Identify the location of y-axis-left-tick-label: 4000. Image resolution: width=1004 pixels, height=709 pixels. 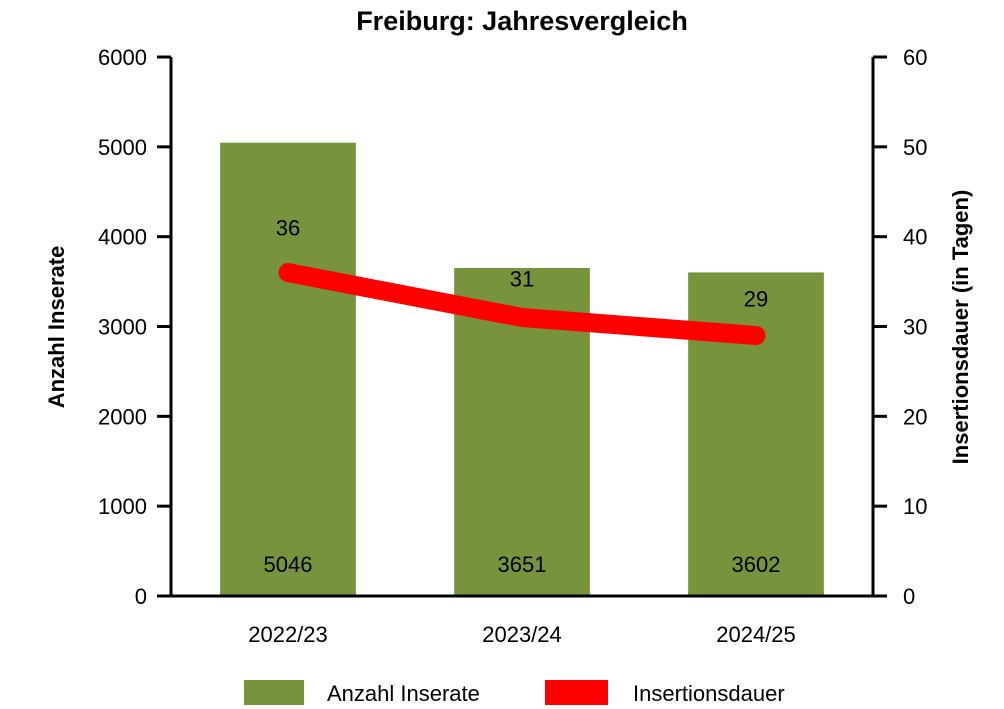
(122, 237).